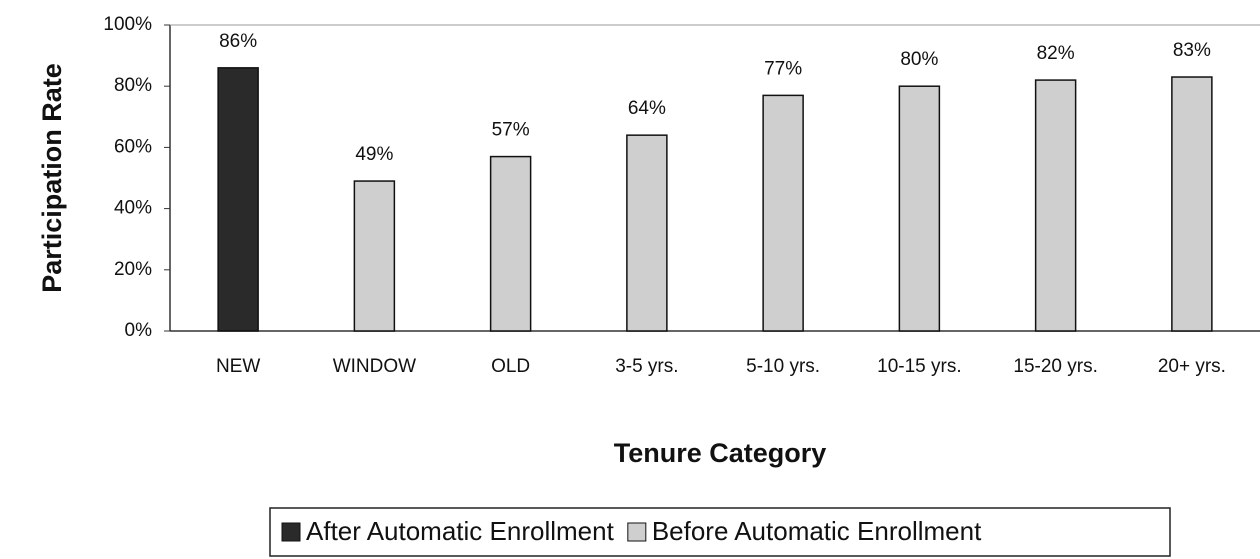  Describe the element at coordinates (783, 68) in the screenshot. I see `value-label: 77%` at that location.